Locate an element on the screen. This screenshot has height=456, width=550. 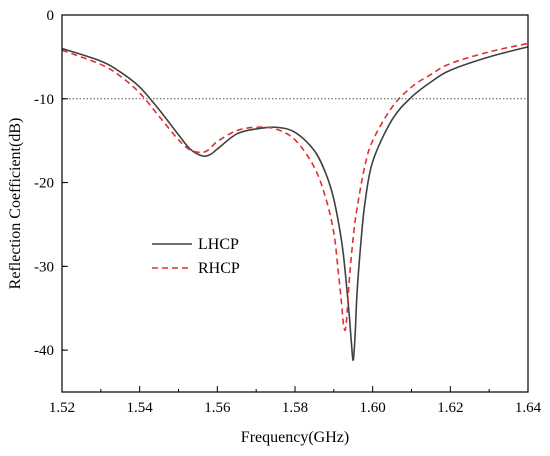
legend-label-lhcp: LHCP is located at coordinates (218, 244).